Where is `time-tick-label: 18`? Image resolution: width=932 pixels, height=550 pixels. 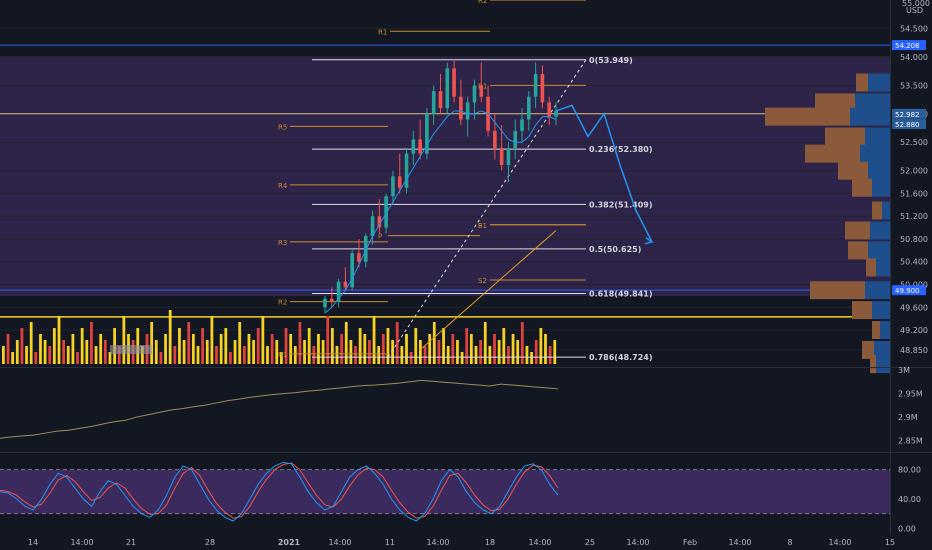 time-tick-label: 18 is located at coordinates (490, 542).